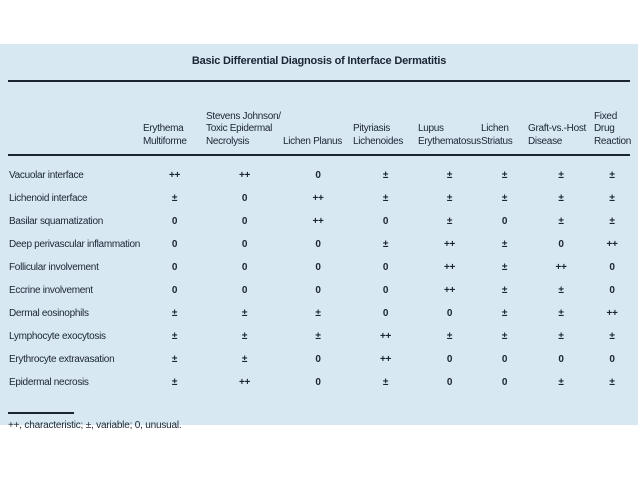 Image resolution: width=638 pixels, height=478 pixels. Describe the element at coordinates (174, 119) in the screenshot. I see `column-header-1: Erythema Multiforme` at that location.